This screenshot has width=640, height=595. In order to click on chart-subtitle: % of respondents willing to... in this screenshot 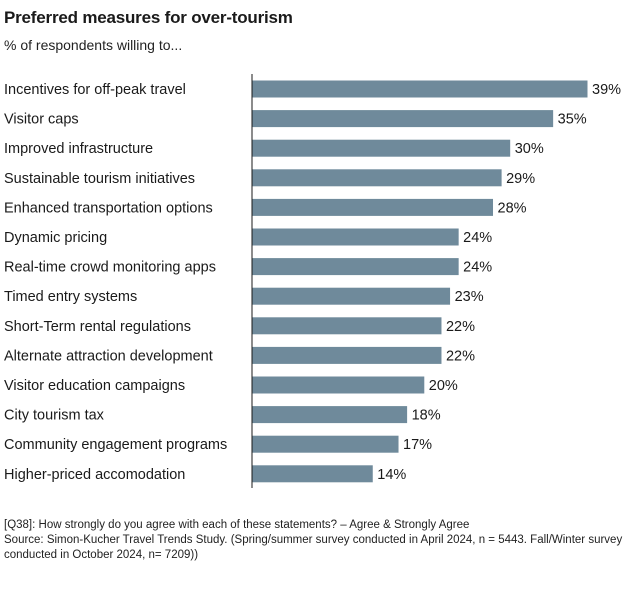, I will do `click(93, 45)`.